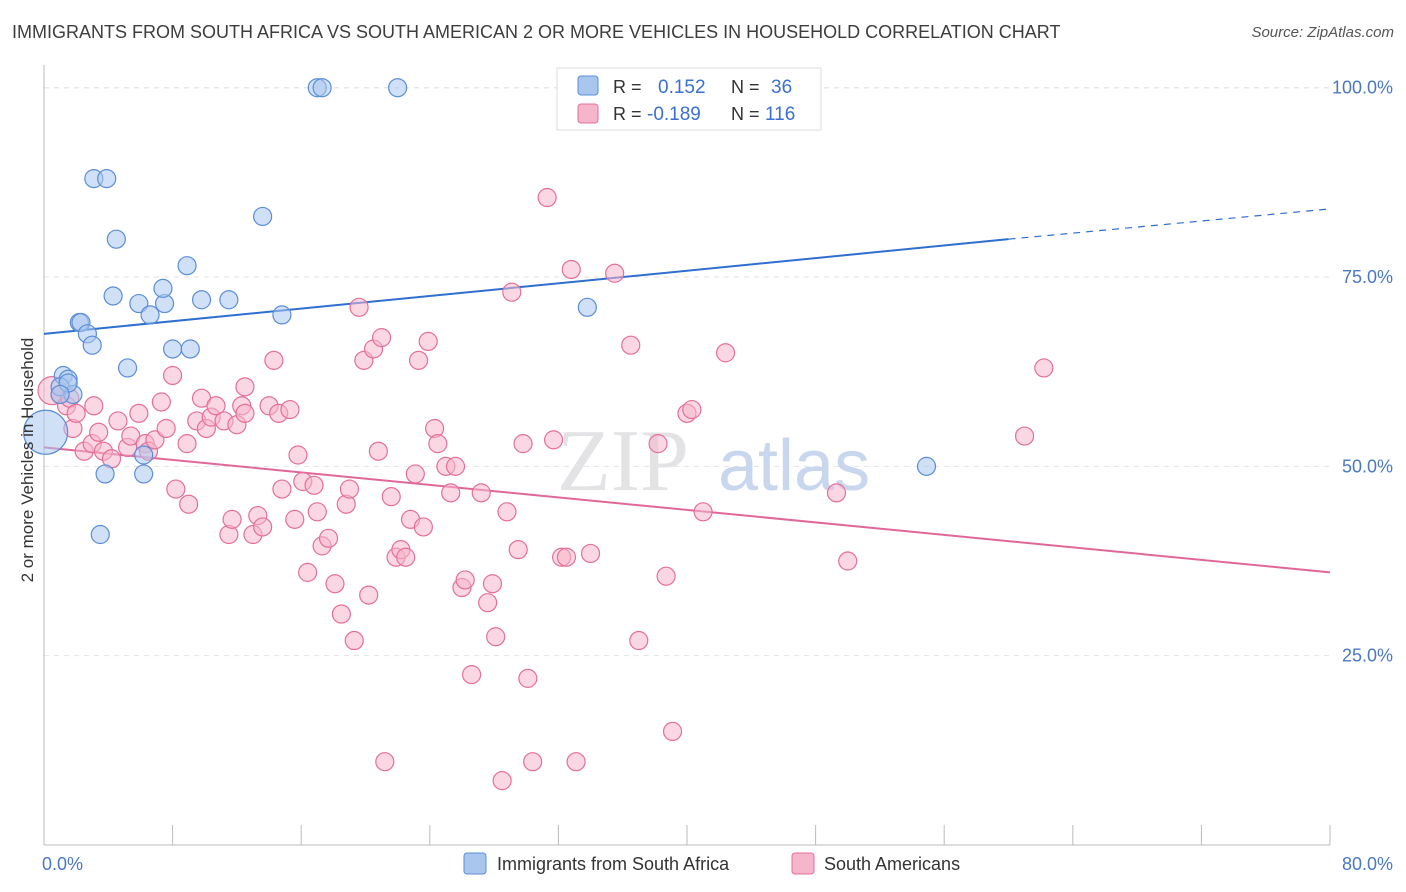  Describe the element at coordinates (588, 85) in the screenshot. I see `legend-swatch-blue` at that location.